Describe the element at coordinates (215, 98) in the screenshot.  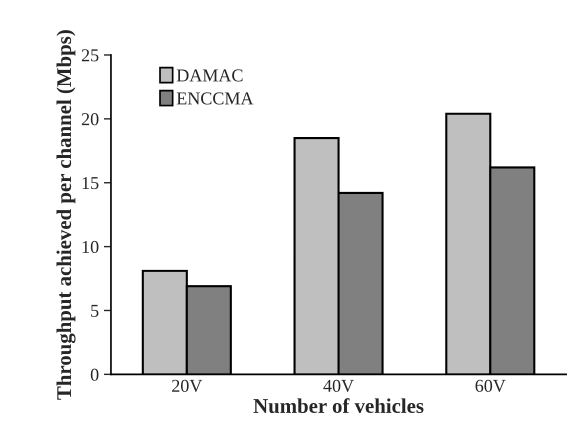
I see `legend-label: ENCCMA` at that location.